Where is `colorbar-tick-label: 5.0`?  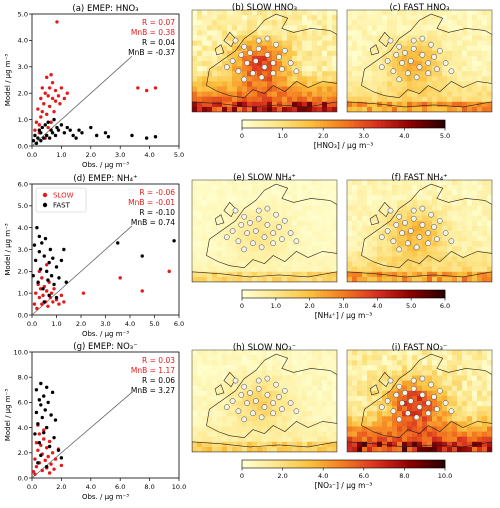 colorbar-tick-label: 5.0 is located at coordinates (445, 136).